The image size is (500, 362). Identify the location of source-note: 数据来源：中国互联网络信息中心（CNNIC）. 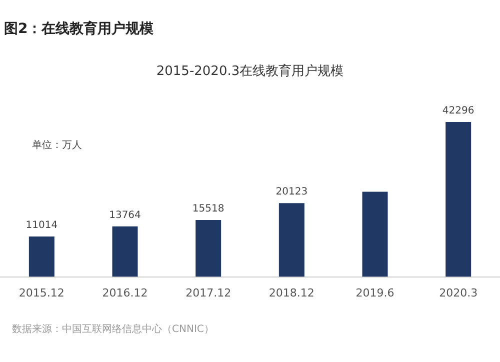
(113, 329).